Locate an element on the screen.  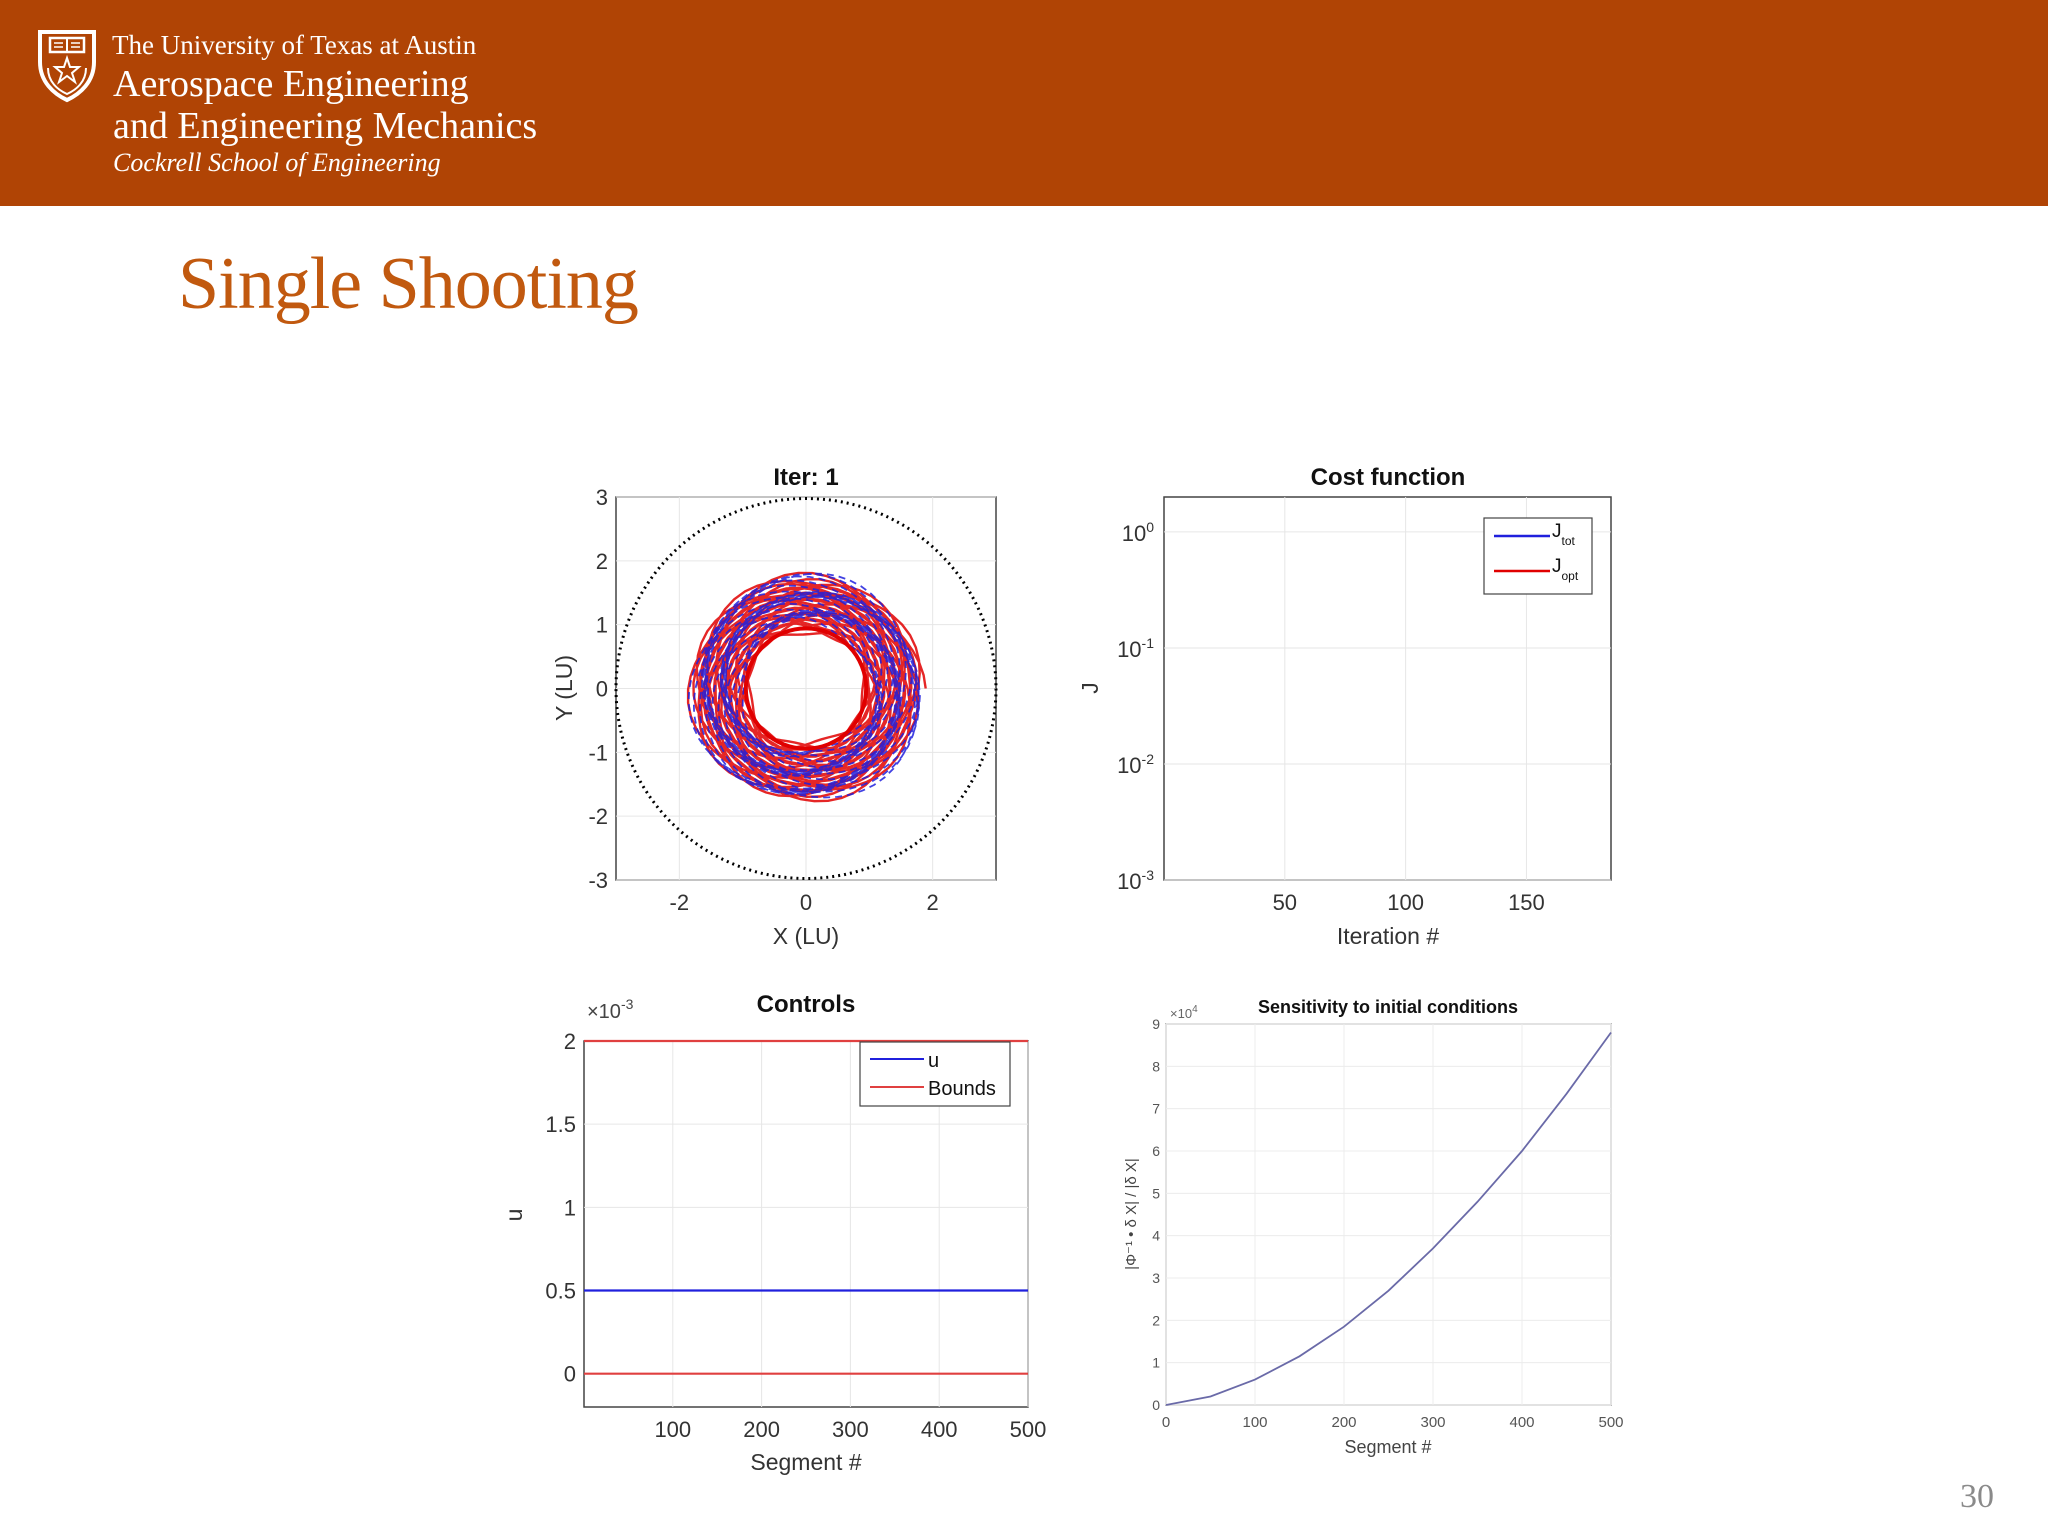
sensitivity-xtick-label: 0 is located at coordinates (1166, 1422).